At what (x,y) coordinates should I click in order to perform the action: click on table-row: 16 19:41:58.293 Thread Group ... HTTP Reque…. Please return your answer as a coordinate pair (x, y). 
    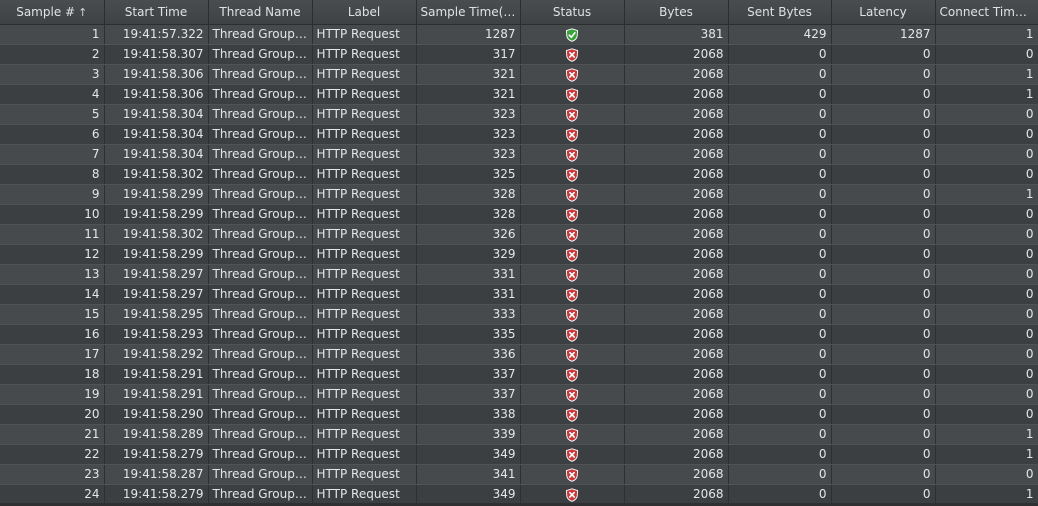
    Looking at the image, I should click on (519, 334).